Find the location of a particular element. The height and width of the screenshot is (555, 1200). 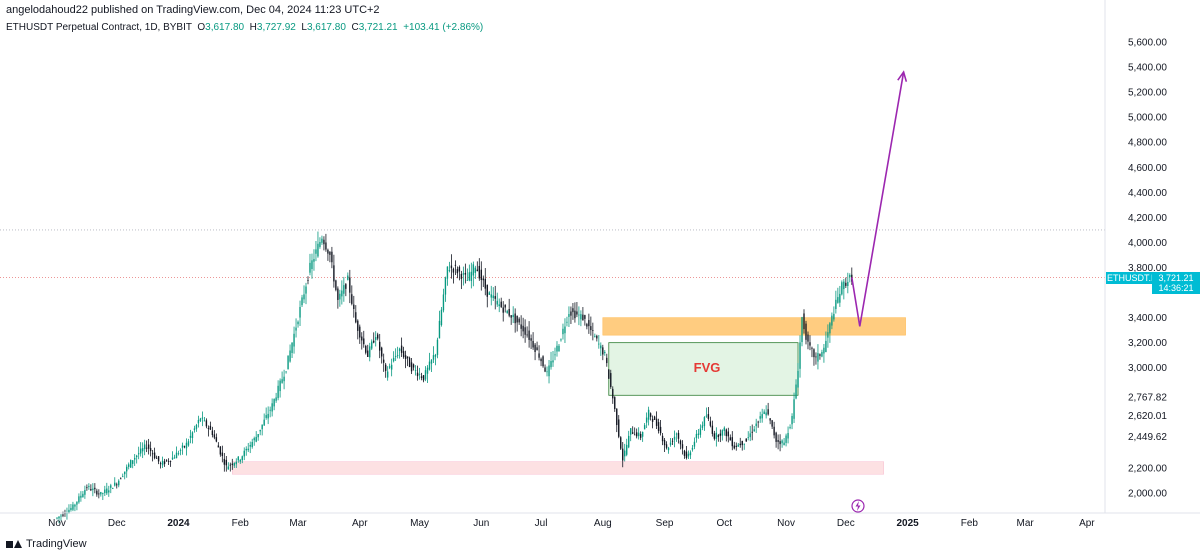

price-tick-label: 4,000.00 is located at coordinates (1147, 243).